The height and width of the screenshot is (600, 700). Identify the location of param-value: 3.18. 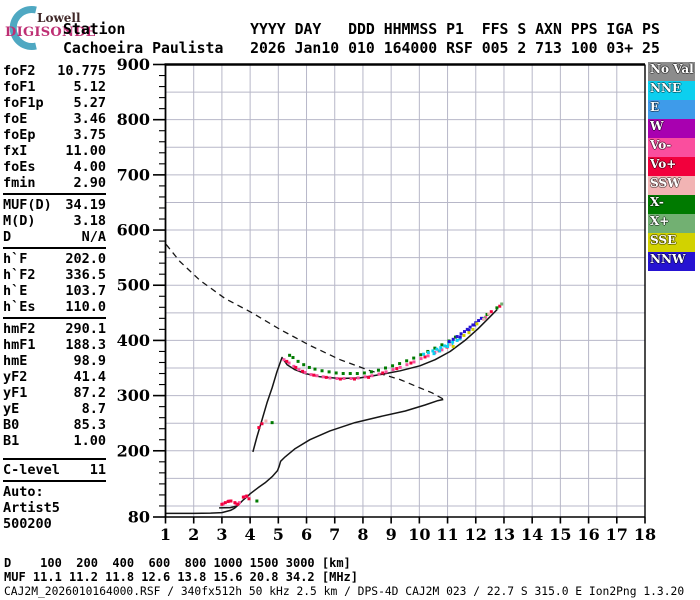
(89, 221).